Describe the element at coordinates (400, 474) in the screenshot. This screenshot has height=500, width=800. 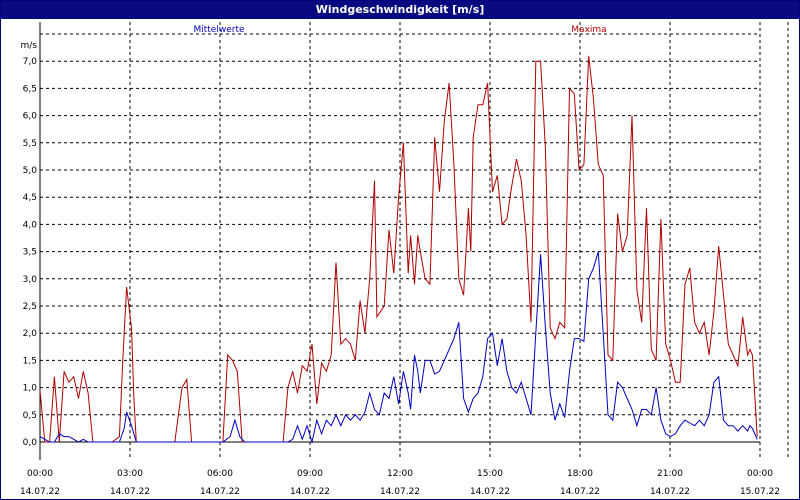
I see `x-tick-time: 12:00` at that location.